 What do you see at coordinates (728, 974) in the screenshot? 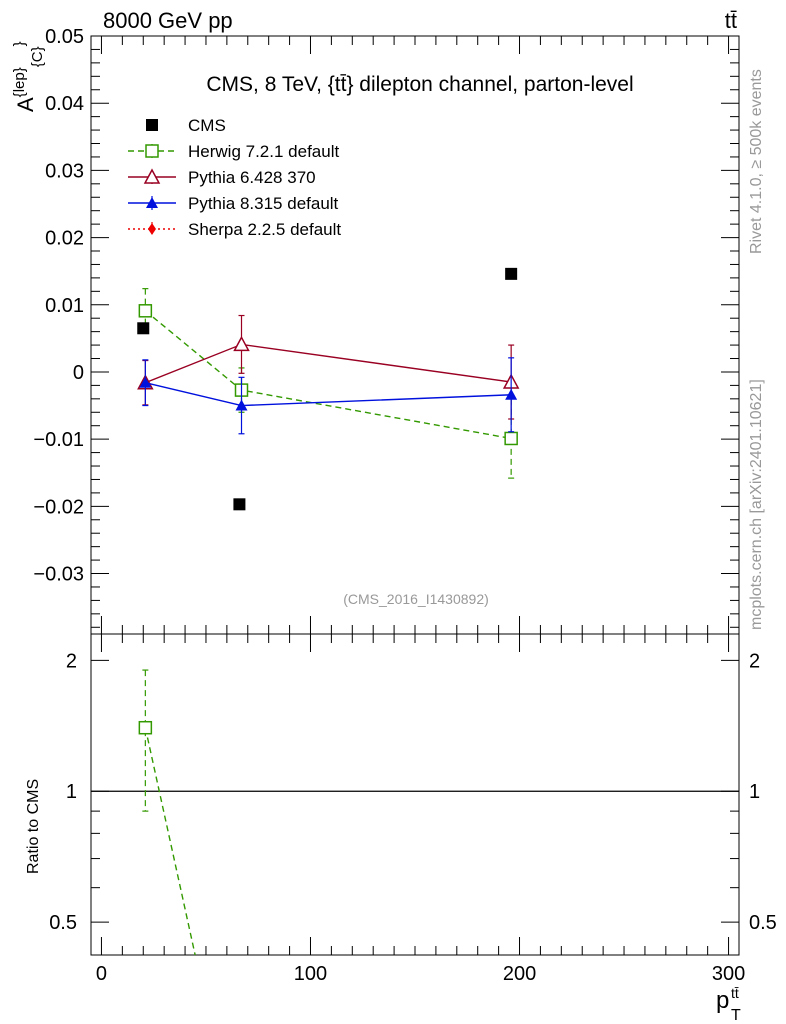
I see `x-tick-label: 300` at bounding box center [728, 974].